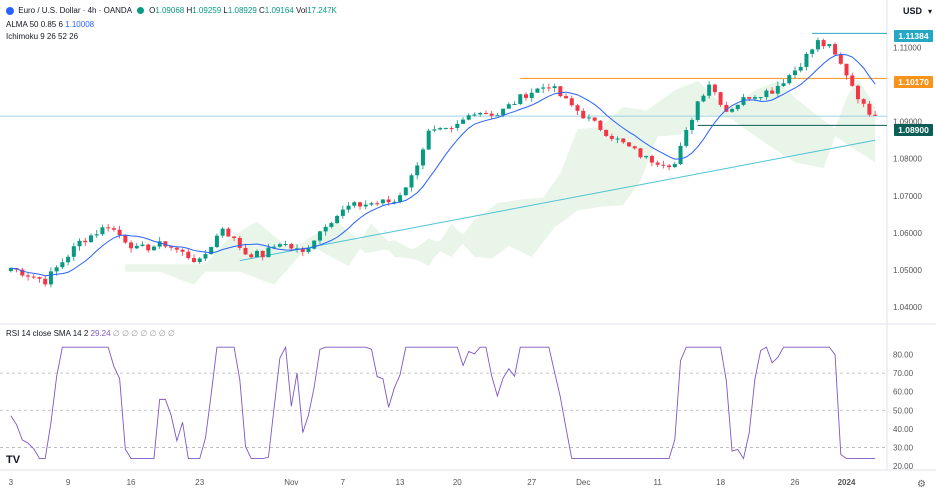 The width and height of the screenshot is (936, 494). I want to click on time-tick-label: 23, so click(199, 482).